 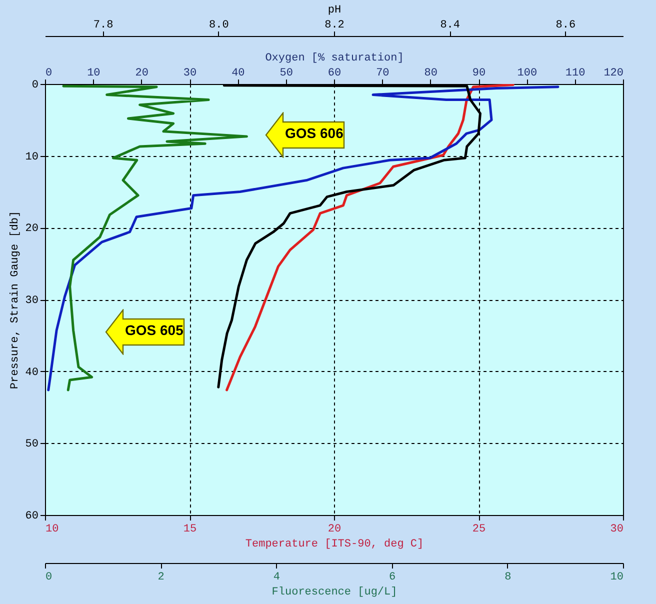 I want to click on x-tick-label: 15, so click(x=190, y=530).